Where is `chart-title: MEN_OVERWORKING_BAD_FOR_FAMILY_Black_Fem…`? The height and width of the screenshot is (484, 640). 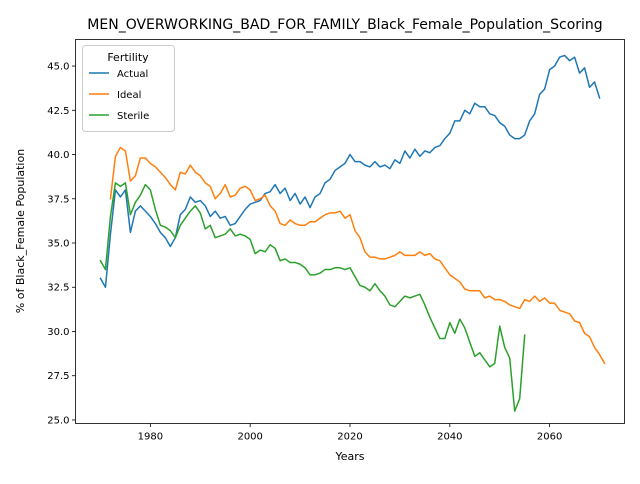
chart-title: MEN_OVERWORKING_BAD_FOR_FAMILY_Black_Fem… is located at coordinates (344, 25).